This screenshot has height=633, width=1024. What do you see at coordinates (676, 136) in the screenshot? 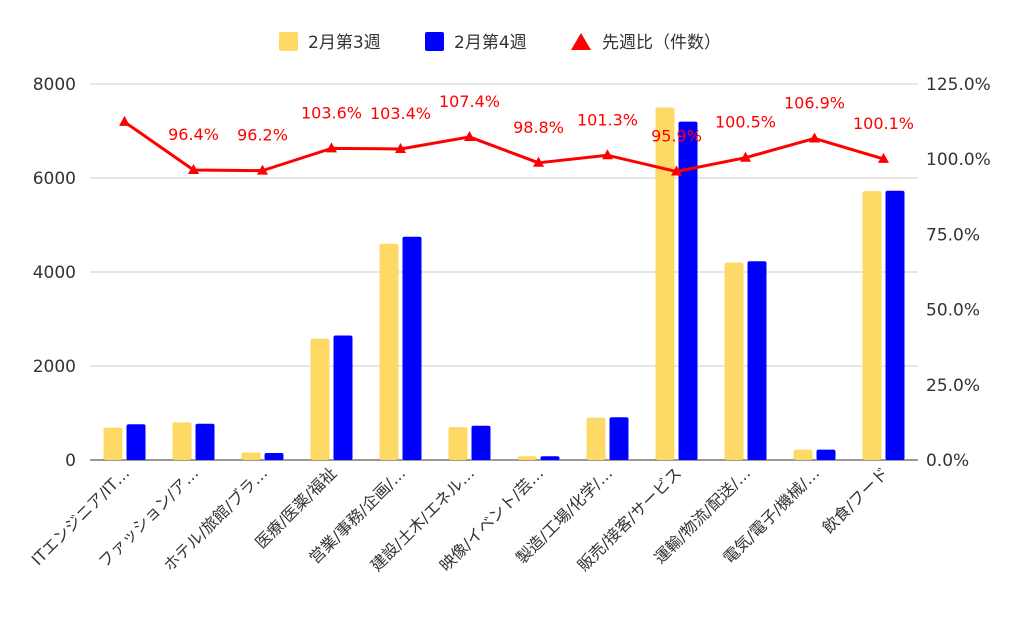
I see `data-label: 95.9%` at bounding box center [676, 136].